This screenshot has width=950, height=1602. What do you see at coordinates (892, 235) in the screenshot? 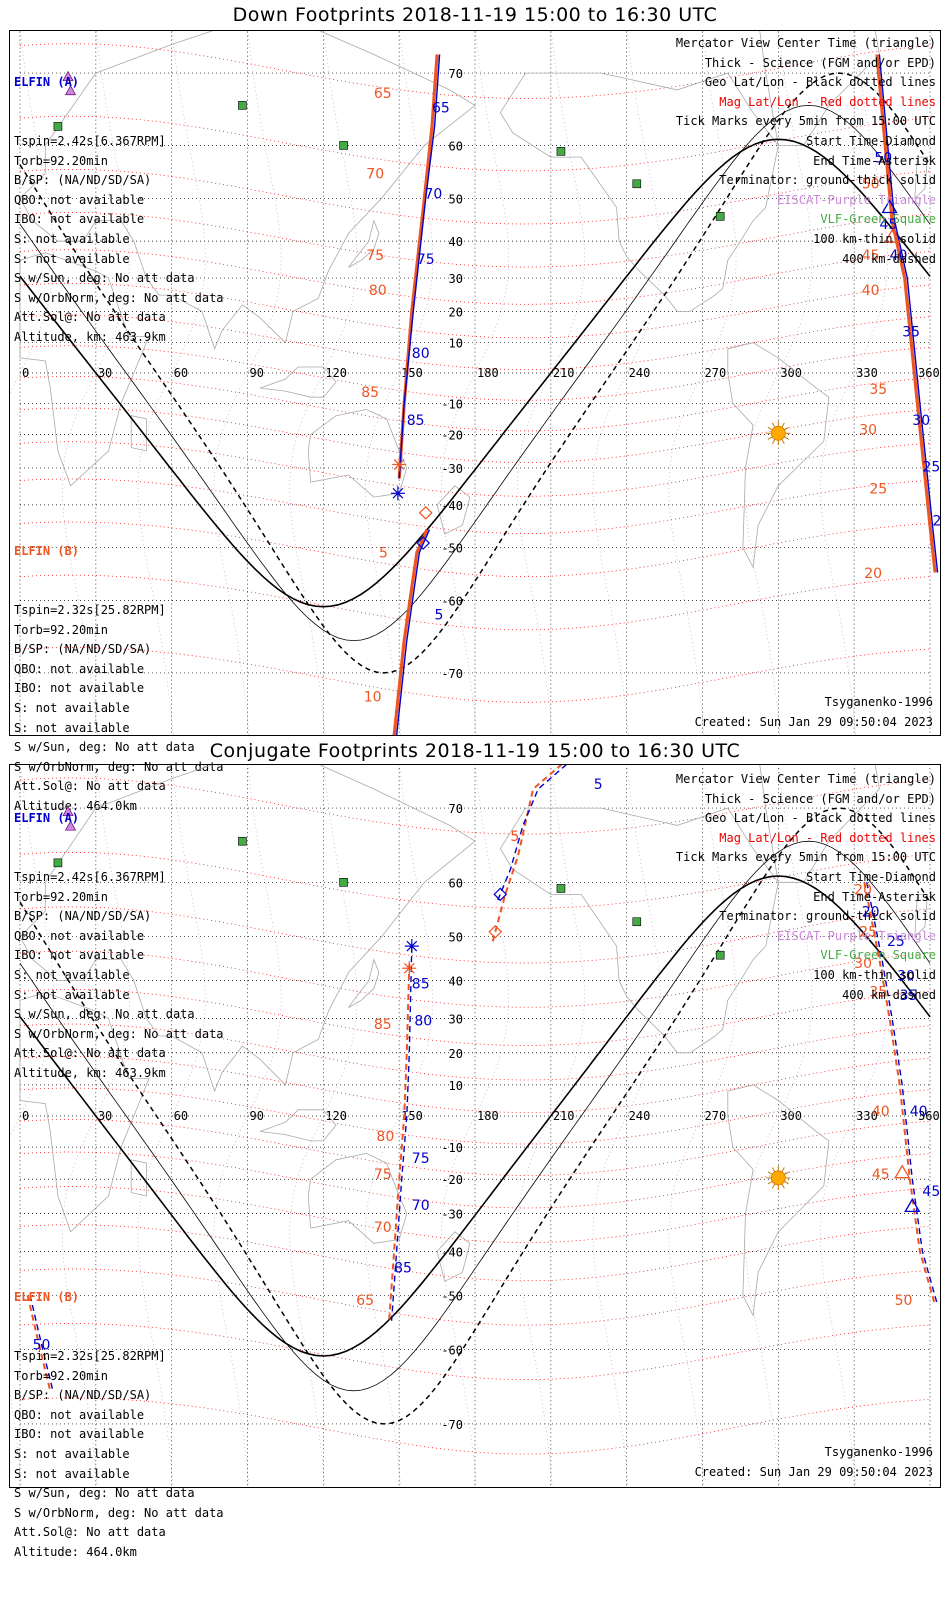
I see `elfin-b-center-triangle` at bounding box center [892, 235].